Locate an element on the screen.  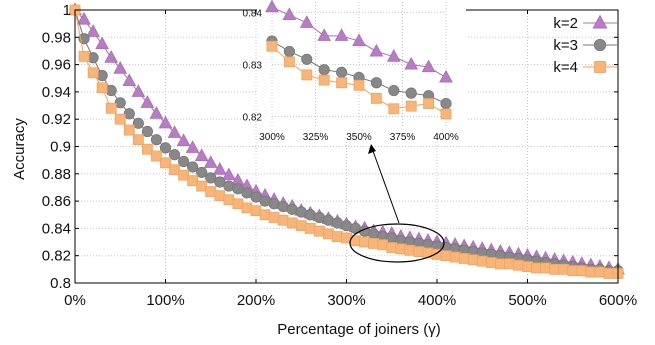
series-k=3-point-9 is located at coordinates (156, 140).